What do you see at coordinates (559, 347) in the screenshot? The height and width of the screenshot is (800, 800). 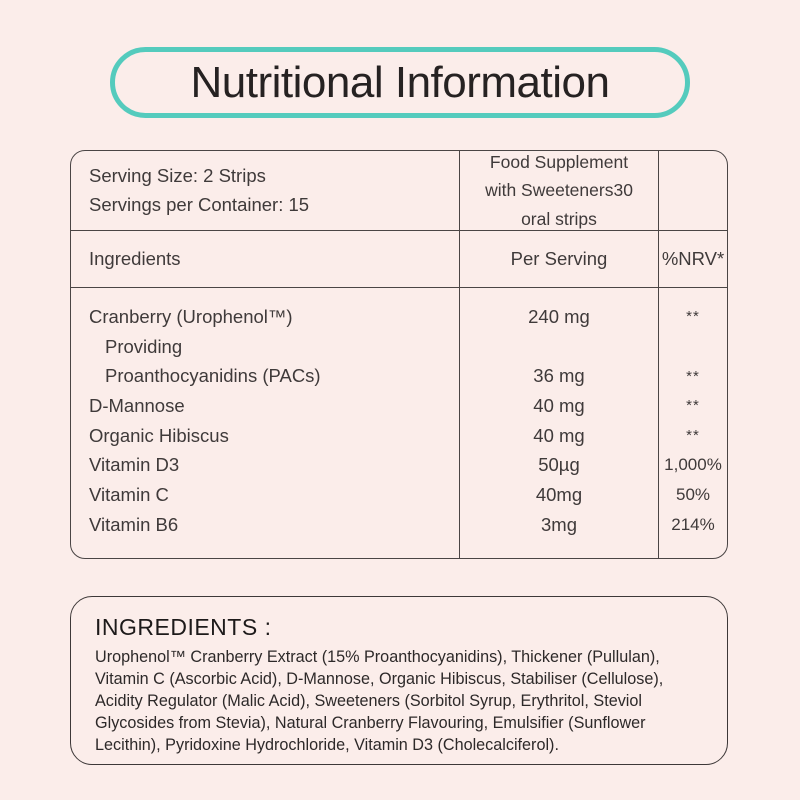 I see `amount-value` at bounding box center [559, 347].